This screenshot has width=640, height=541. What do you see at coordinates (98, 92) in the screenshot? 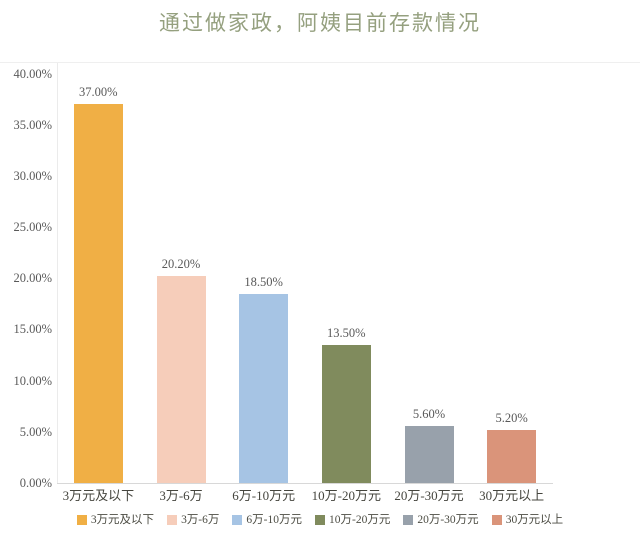
I see `bar-value-label: 37.00%` at bounding box center [98, 92].